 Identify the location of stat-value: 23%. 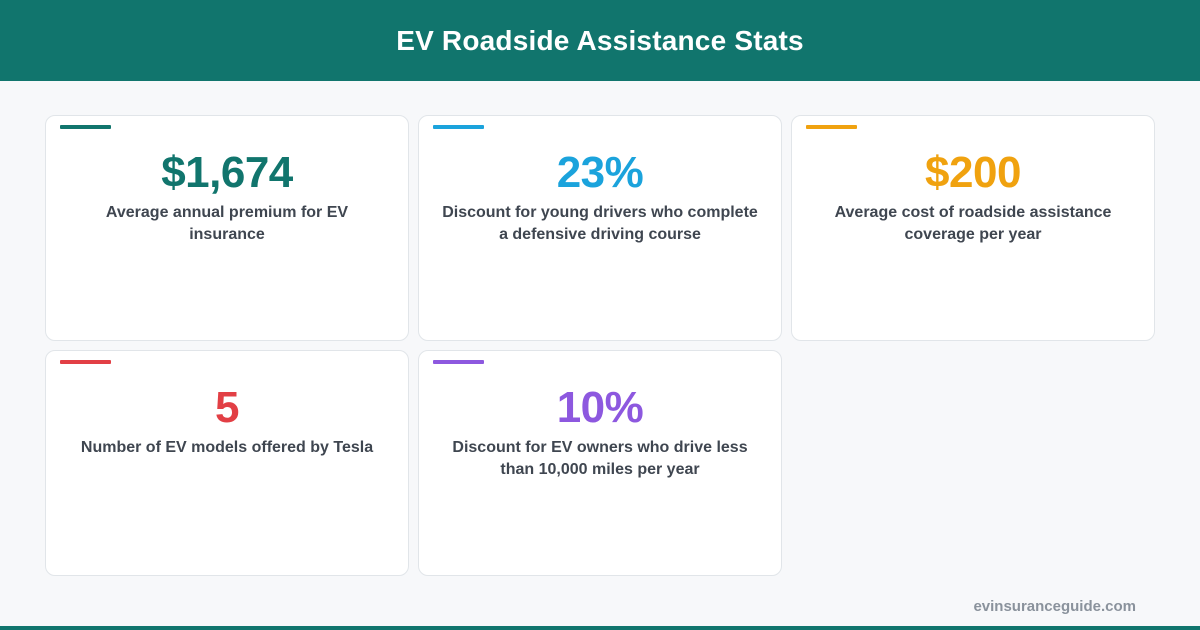
(600, 172).